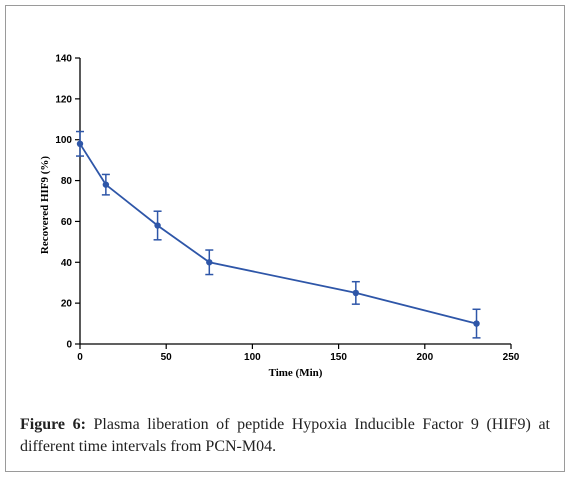  Describe the element at coordinates (67, 181) in the screenshot. I see `y-tick-label: 80` at that location.